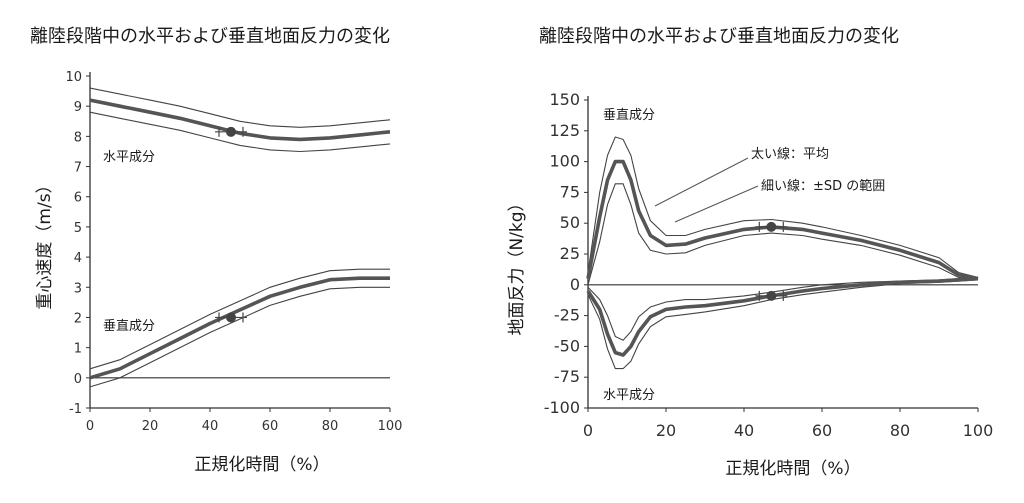 This screenshot has width=1024, height=503. Describe the element at coordinates (771, 295) in the screenshot. I see `right-series-horizontal-marker-point` at that location.